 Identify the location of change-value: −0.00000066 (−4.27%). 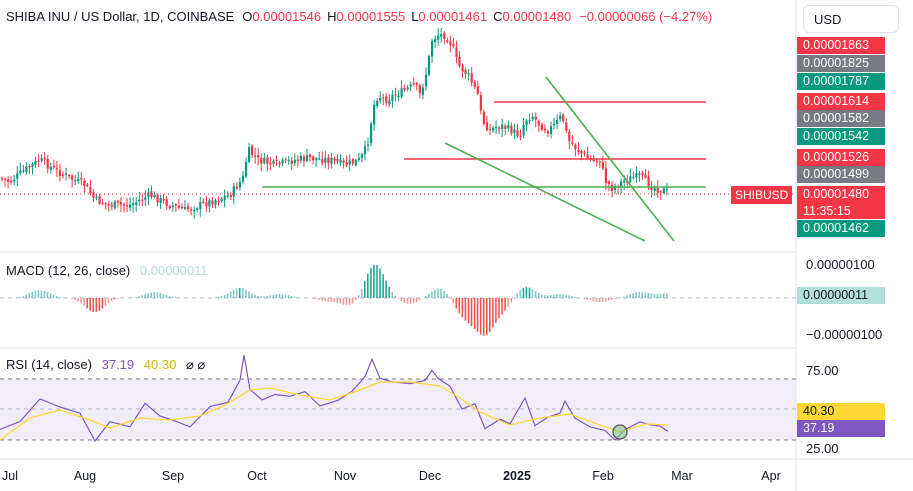
(646, 16).